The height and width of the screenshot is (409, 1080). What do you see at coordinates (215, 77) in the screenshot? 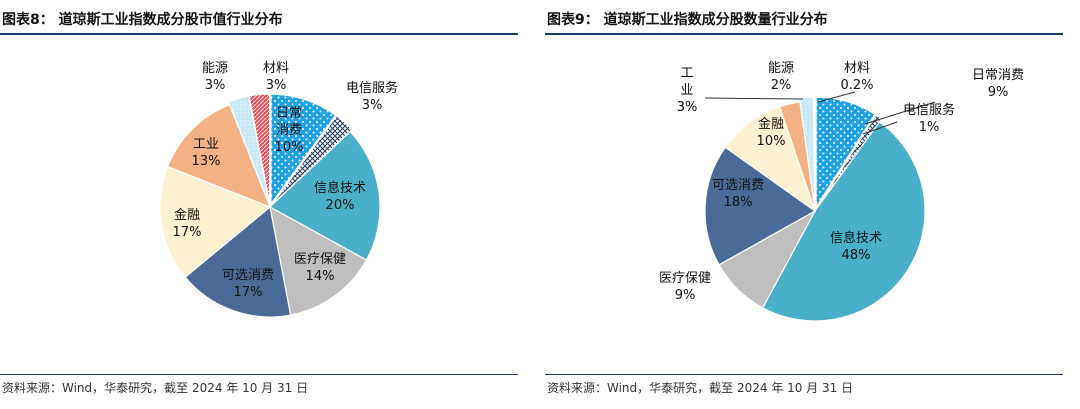
I see `slice-label: 能源 3%` at bounding box center [215, 77].